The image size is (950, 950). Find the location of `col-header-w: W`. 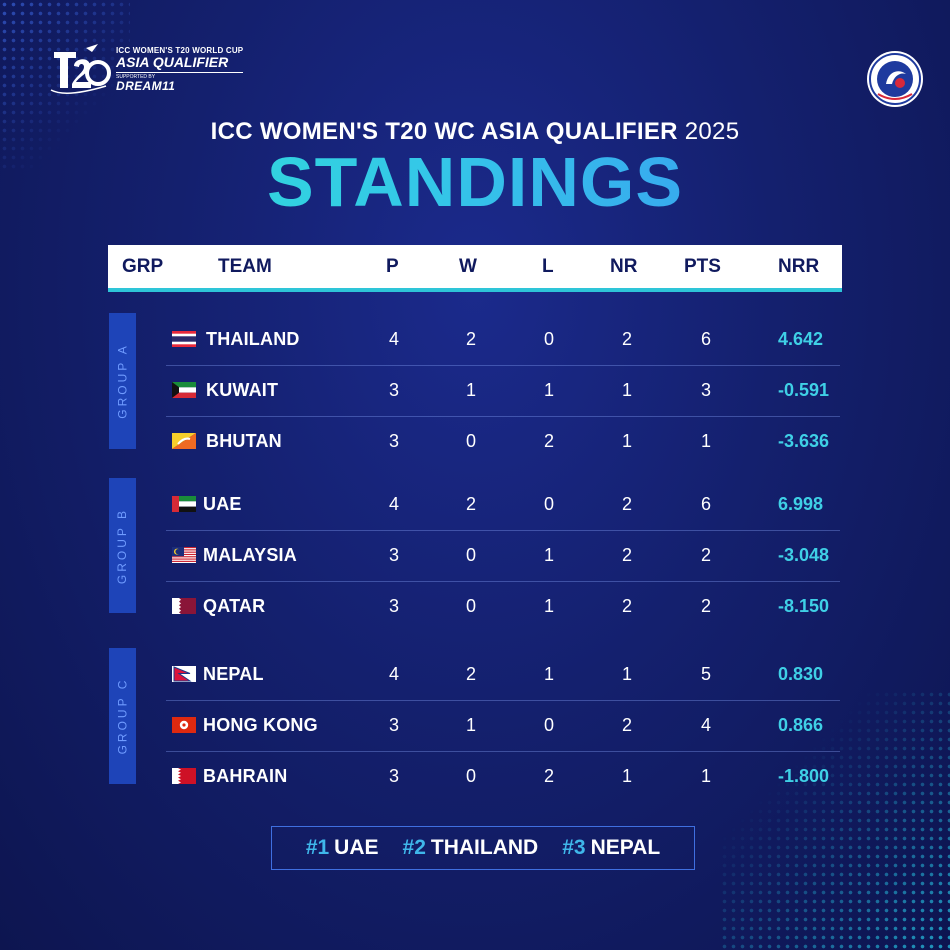

col-header-w: W is located at coordinates (468, 266).